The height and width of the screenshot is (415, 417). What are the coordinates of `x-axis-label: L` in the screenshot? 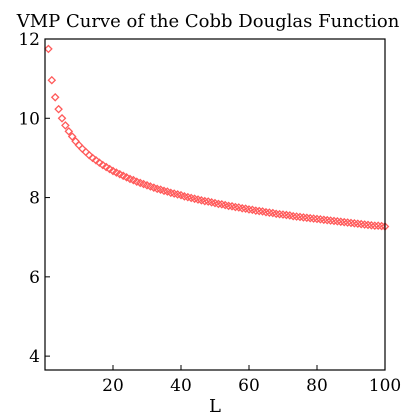 It's located at (215, 405).